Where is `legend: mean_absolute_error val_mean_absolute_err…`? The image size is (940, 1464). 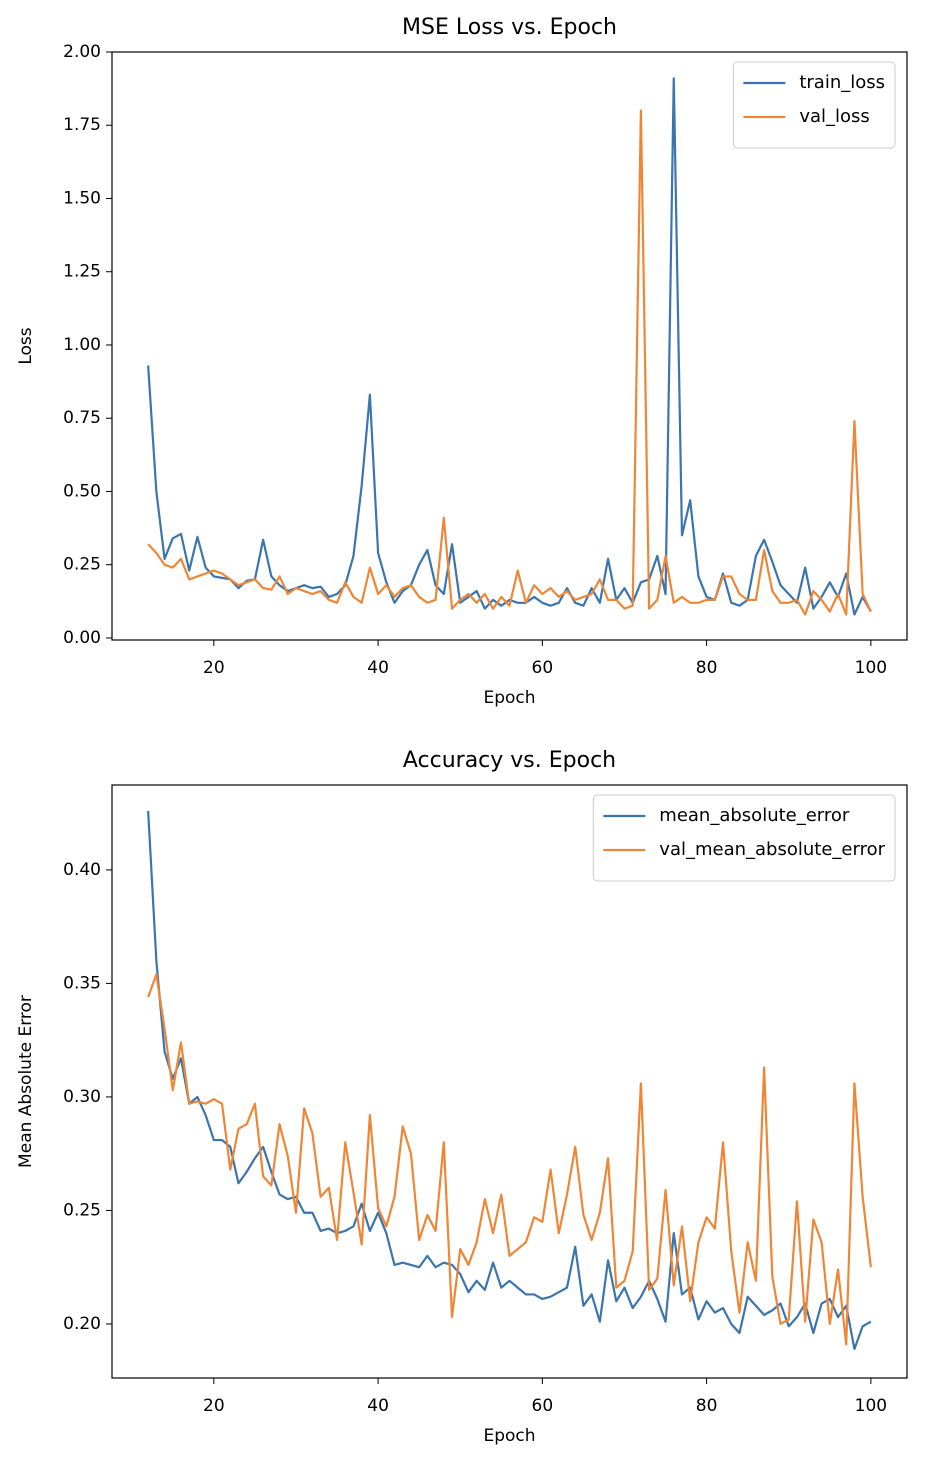
legend: mean_absolute_error val_mean_absolute_err… is located at coordinates (744, 838).